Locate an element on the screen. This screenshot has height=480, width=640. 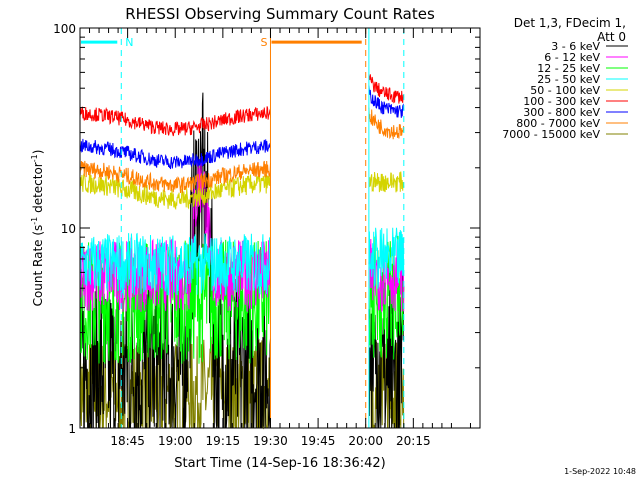
x-tick-label: 19:30 is located at coordinates (270, 441).